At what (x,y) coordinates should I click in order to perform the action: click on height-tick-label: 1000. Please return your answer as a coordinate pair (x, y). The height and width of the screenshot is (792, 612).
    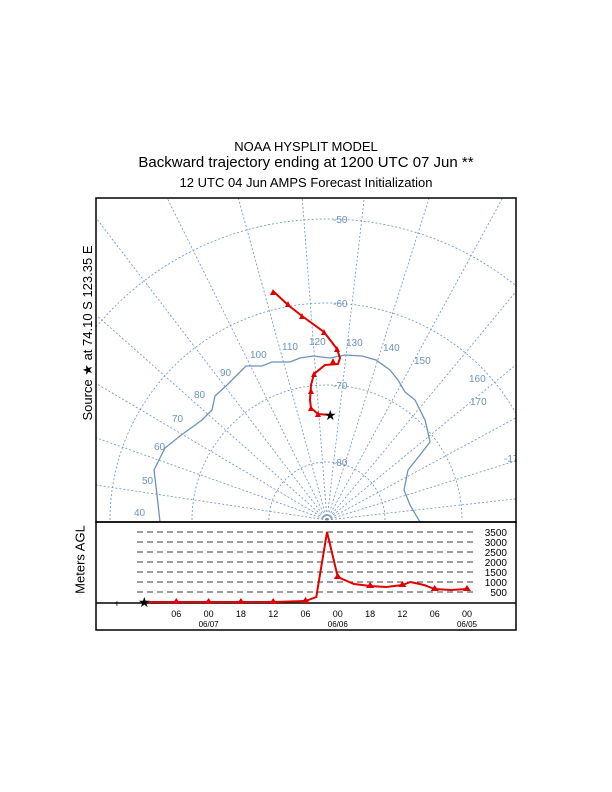
    Looking at the image, I should click on (496, 583).